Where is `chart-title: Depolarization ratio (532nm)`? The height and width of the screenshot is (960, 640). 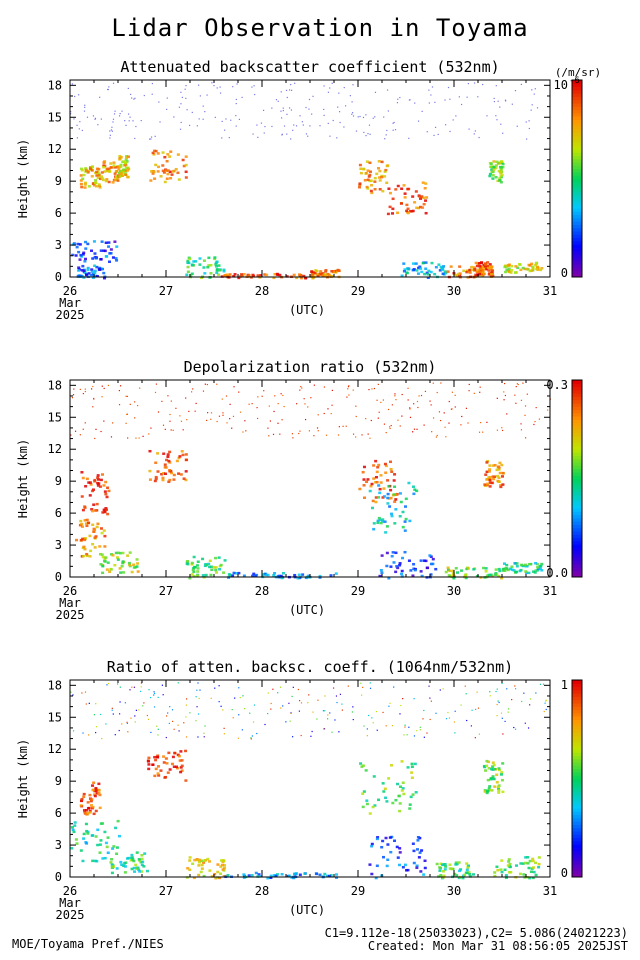
chart-title: Depolarization ratio (532nm) is located at coordinates (310, 367).